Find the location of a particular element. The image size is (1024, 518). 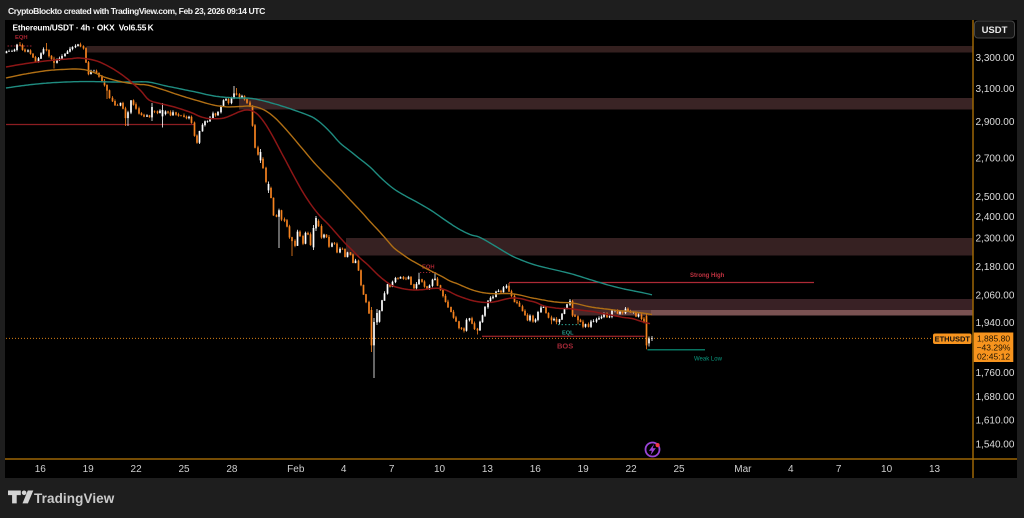

svg-text: 3,300.00 is located at coordinates (995, 58).